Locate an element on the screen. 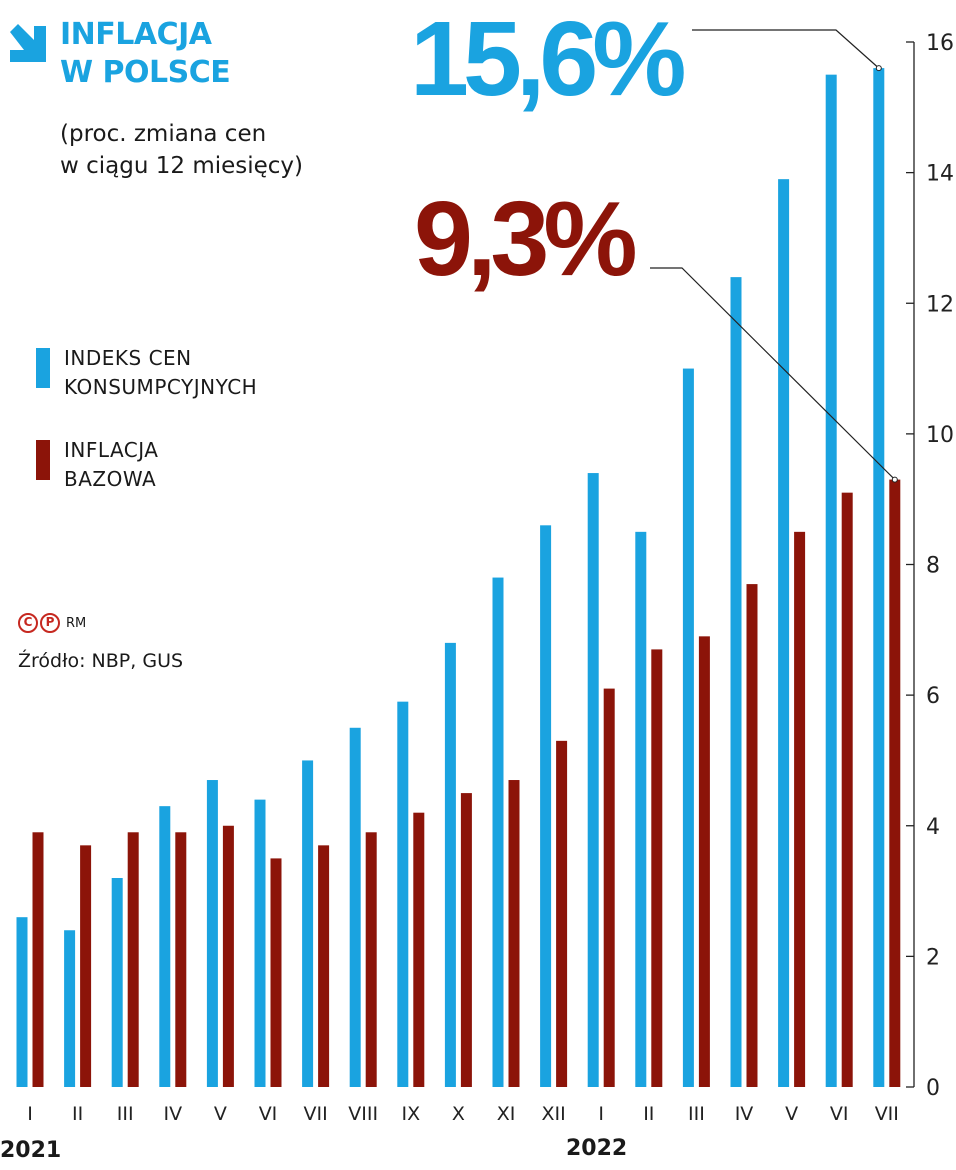 This screenshot has width=956, height=1170. y-tick-label: 0 is located at coordinates (933, 1088).